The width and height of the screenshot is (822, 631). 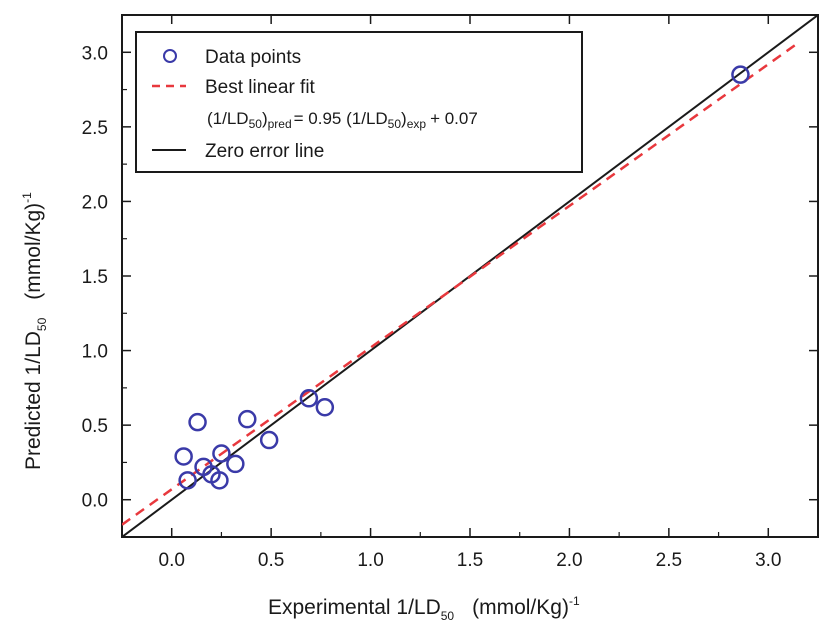 I want to click on x-tick-label: 0.0, so click(x=172, y=560).